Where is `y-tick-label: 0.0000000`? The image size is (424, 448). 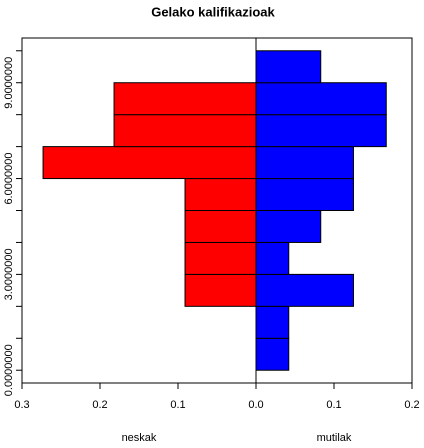 y-tick-label: 0.0000000 is located at coordinates (9, 370).